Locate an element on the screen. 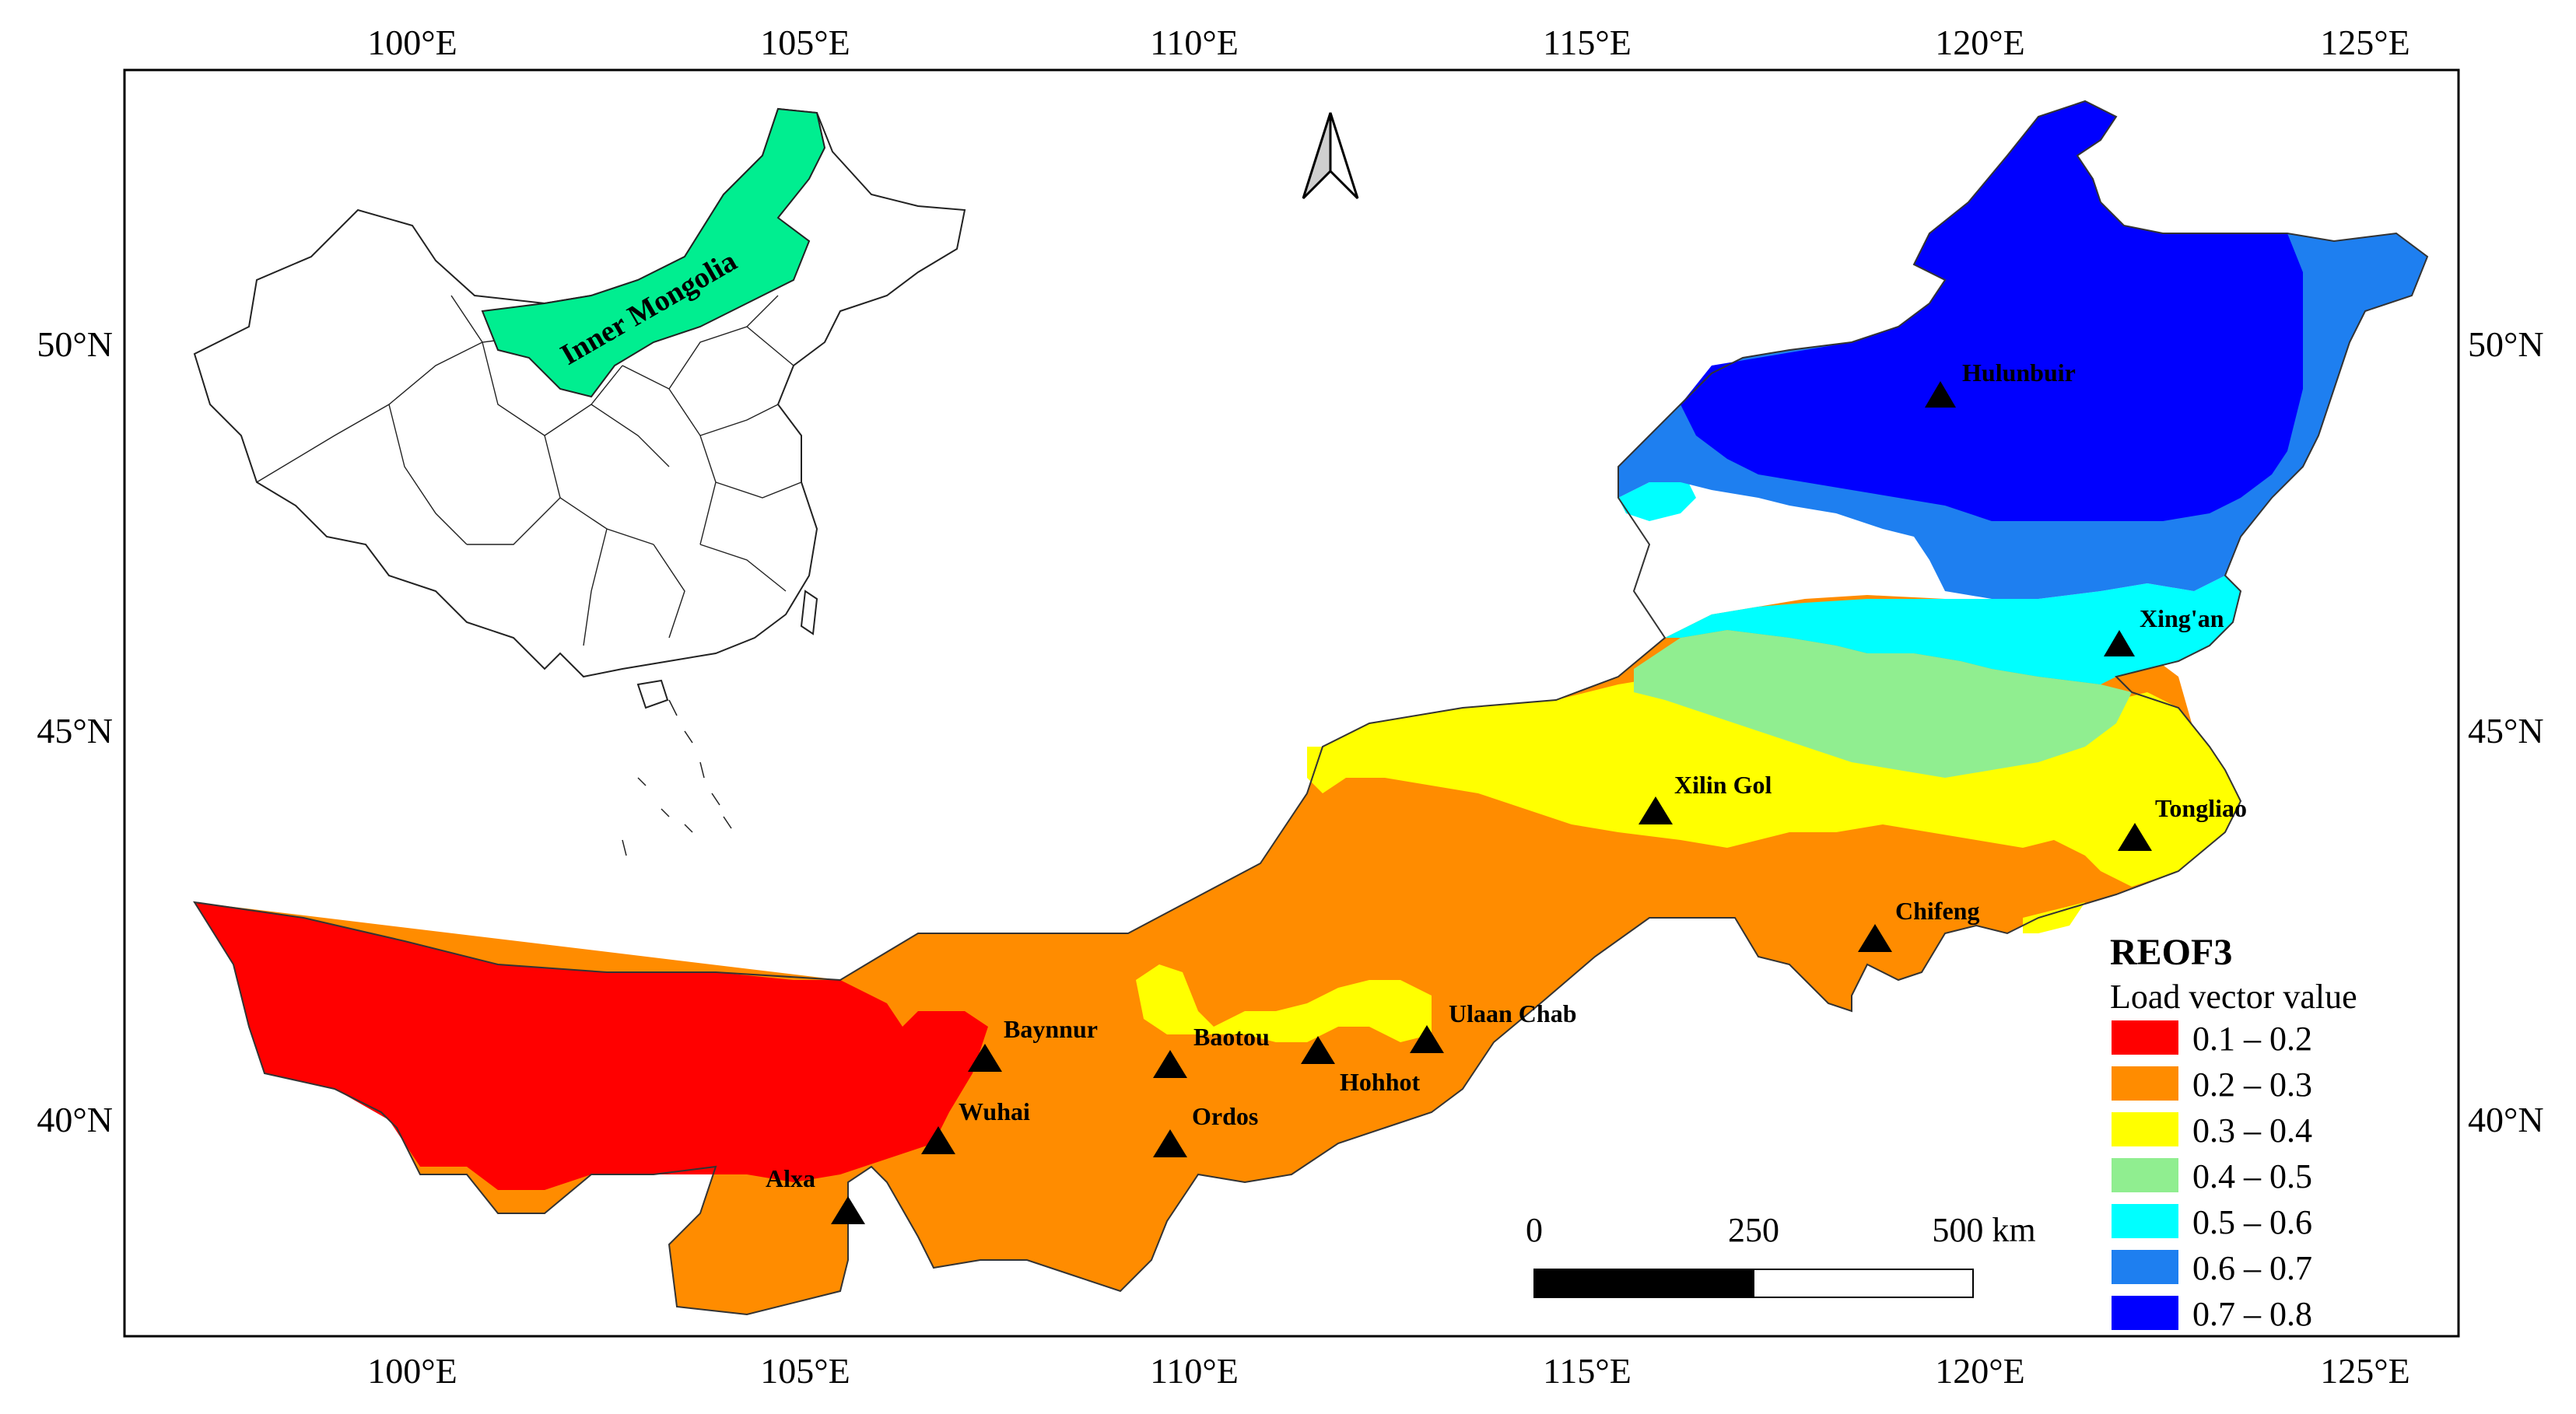 The image size is (2576, 1414). city-xilin-gol: Xilin Gol is located at coordinates (1705, 797).